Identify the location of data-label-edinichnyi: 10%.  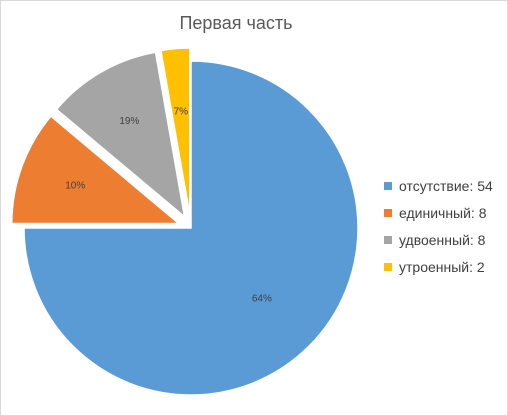
(75, 185).